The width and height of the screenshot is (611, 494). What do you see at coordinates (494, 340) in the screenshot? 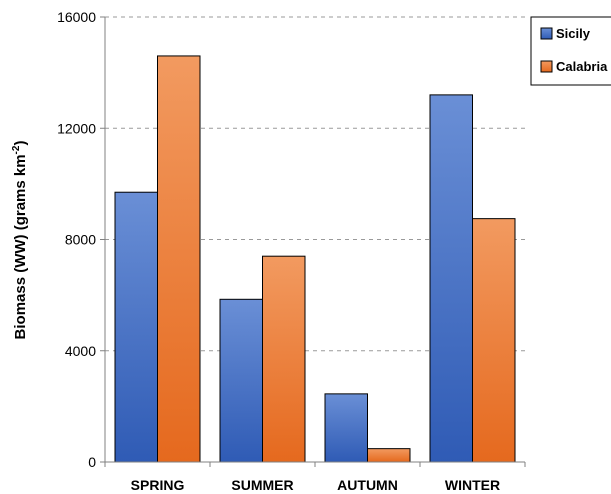
I see `bar-calabria-winter` at bounding box center [494, 340].